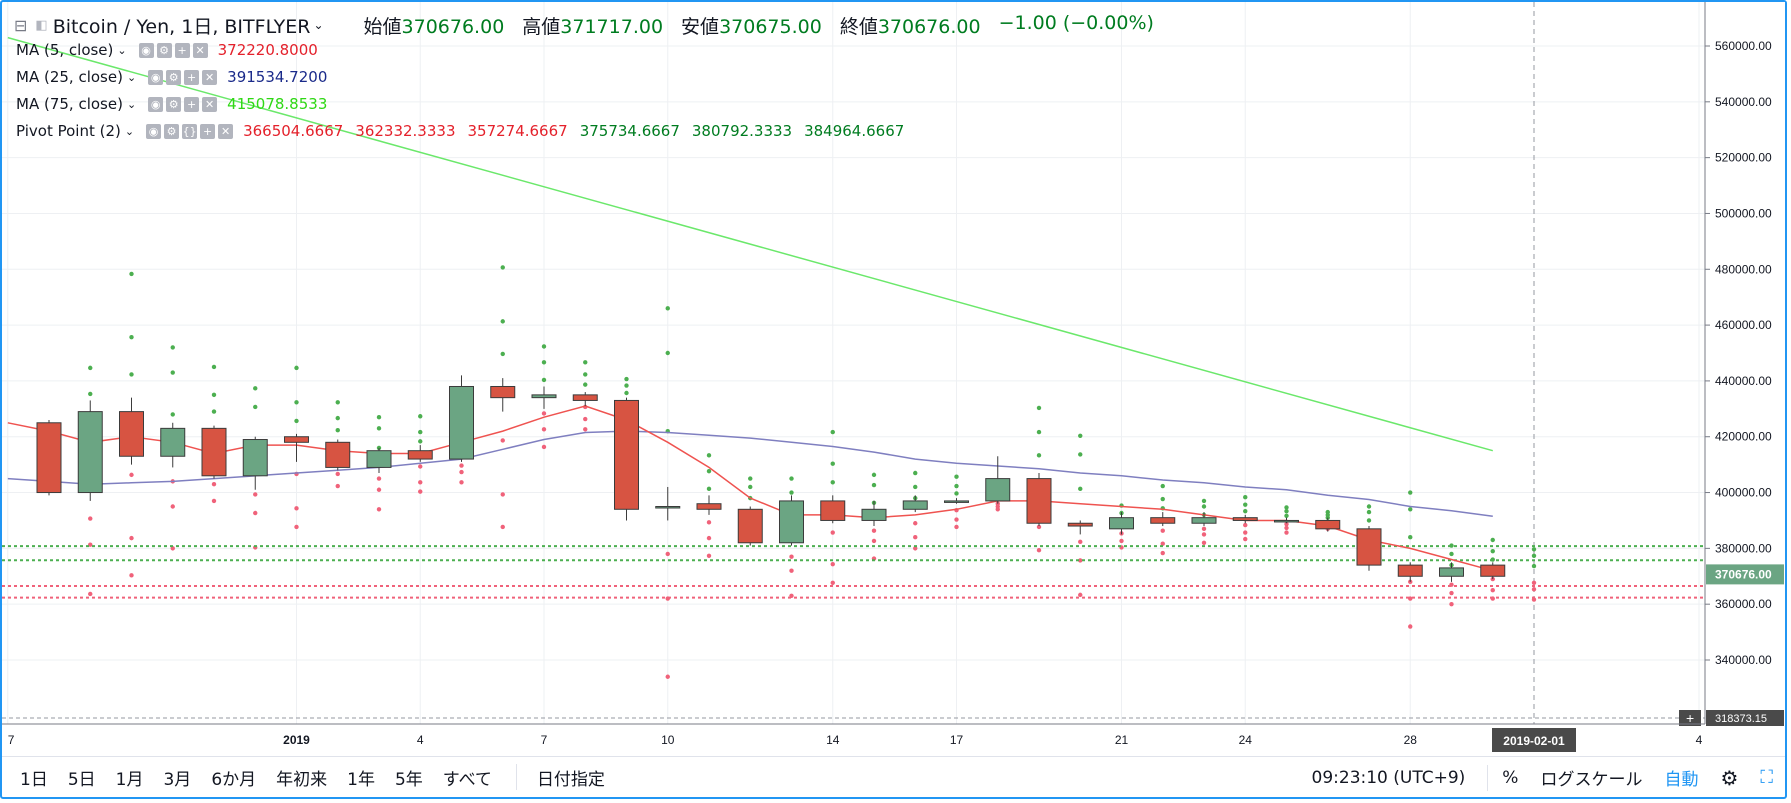 Image resolution: width=1791 pixels, height=803 pixels. Describe the element at coordinates (177, 779) in the screenshot. I see `range-button: 3月` at that location.